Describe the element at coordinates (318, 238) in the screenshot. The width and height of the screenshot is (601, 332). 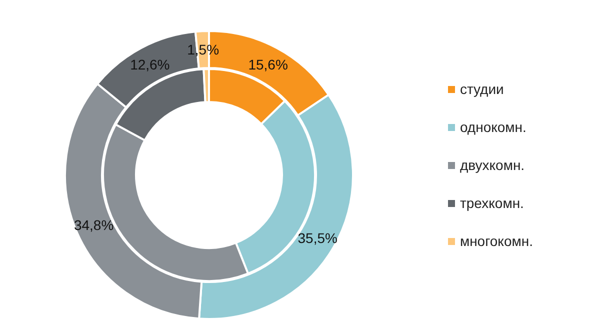
I see `data-label: 35,5%` at that location.